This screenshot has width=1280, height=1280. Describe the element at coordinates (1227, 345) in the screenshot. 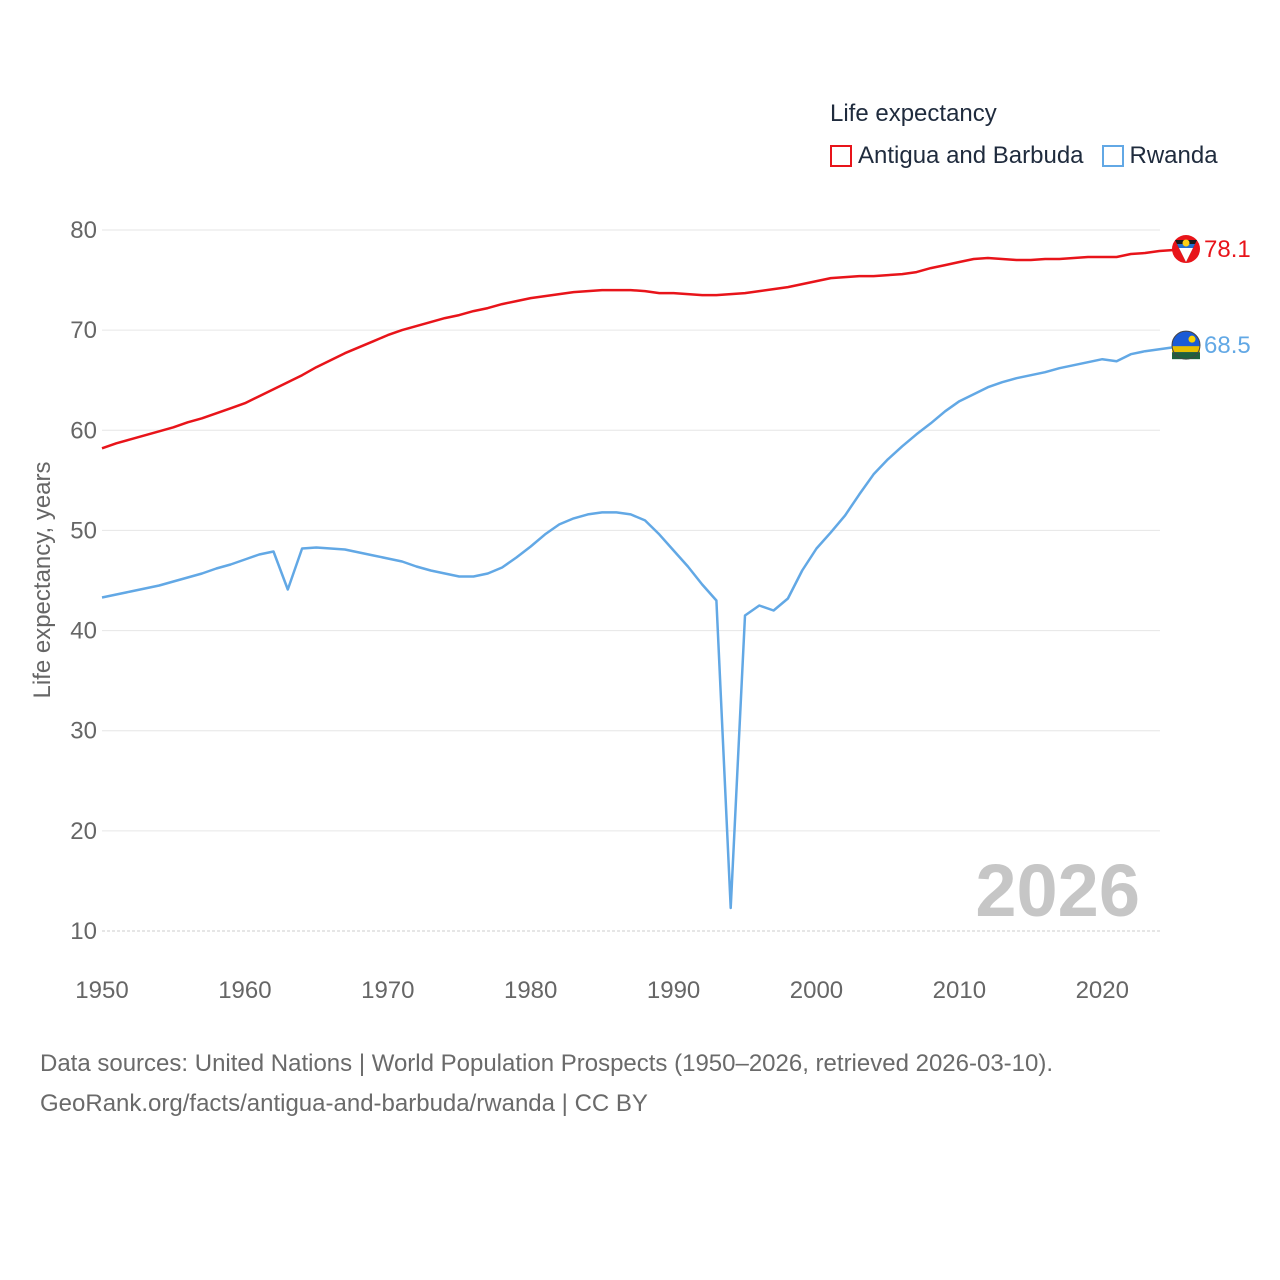

I see `series-end-label-1: 68.5` at that location.